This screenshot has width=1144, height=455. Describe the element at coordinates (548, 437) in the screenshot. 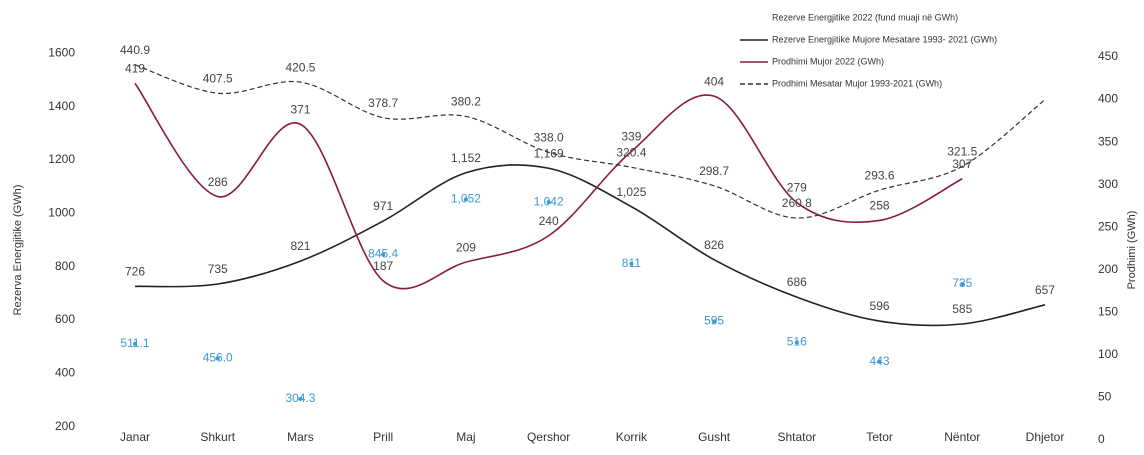

I see `x-tick-label: Qershor` at that location.